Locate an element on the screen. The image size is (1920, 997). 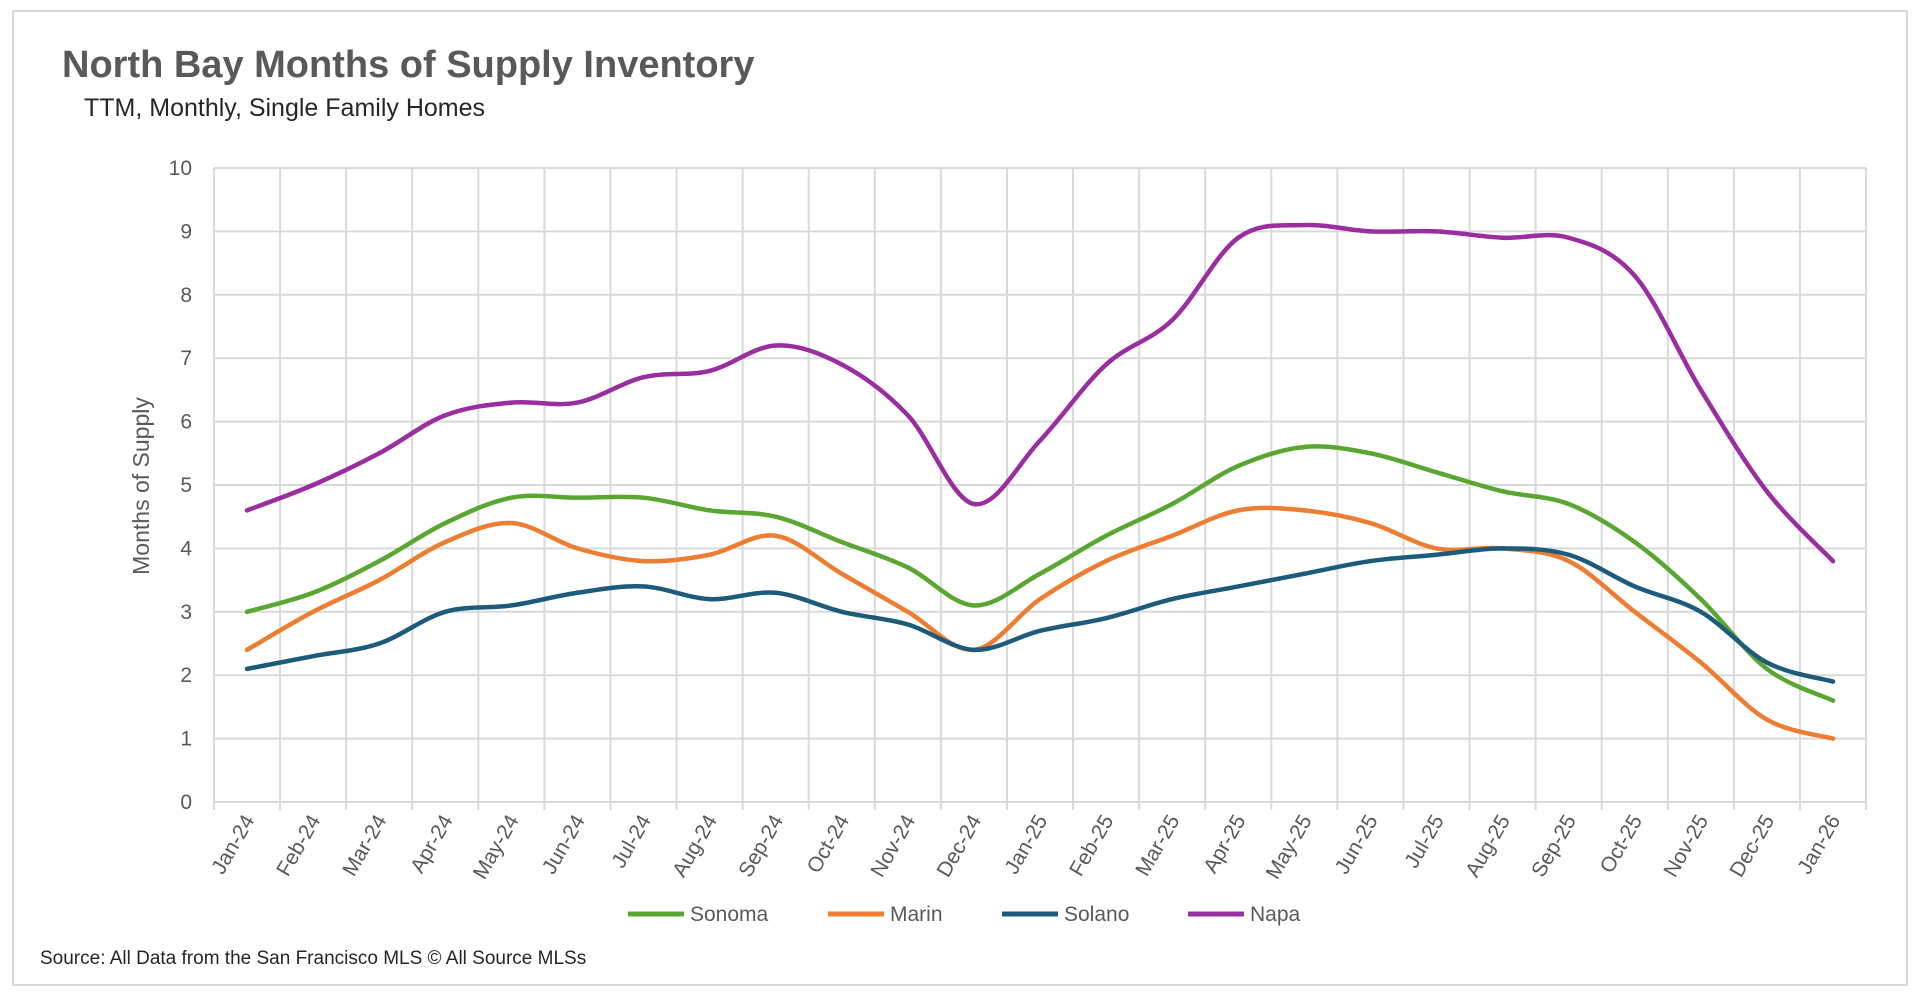
x-tick-label: Nov-25 is located at coordinates (1686, 846).